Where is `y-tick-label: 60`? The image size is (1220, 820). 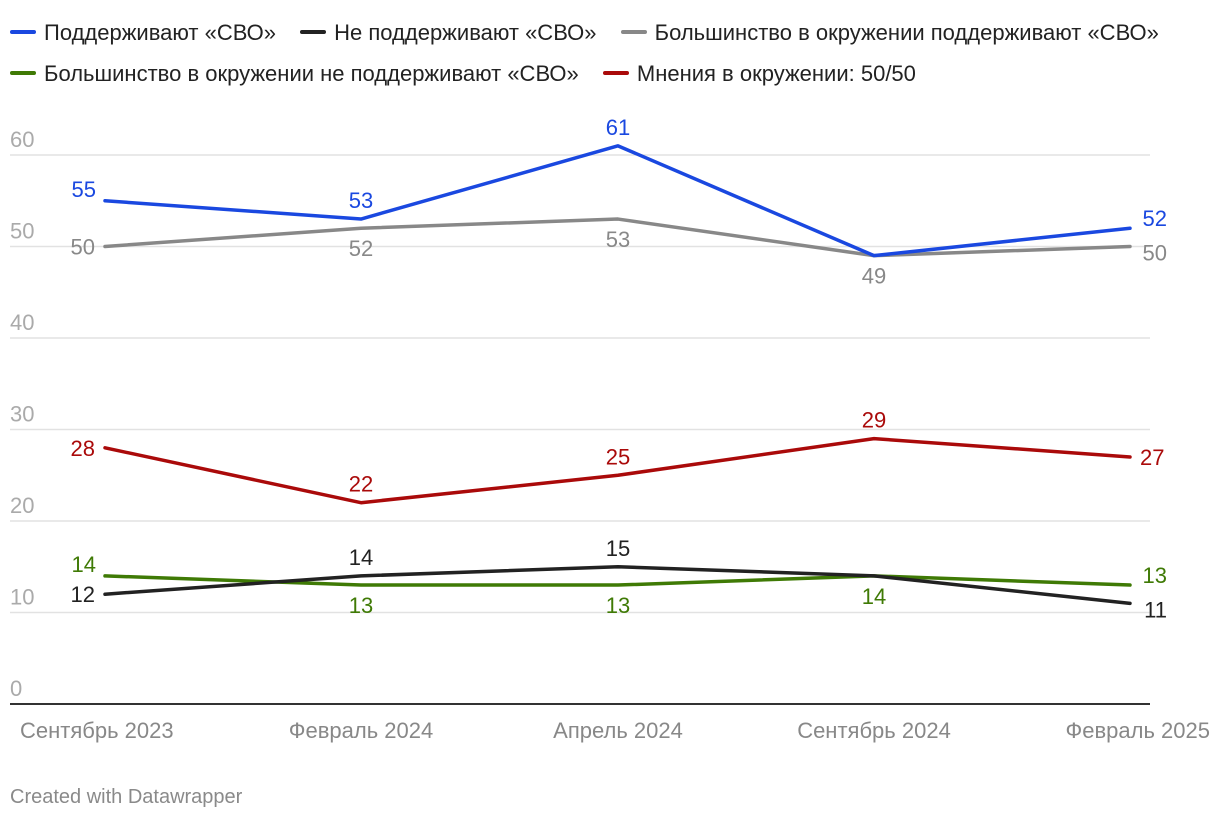
y-tick-label: 60 is located at coordinates (22, 139).